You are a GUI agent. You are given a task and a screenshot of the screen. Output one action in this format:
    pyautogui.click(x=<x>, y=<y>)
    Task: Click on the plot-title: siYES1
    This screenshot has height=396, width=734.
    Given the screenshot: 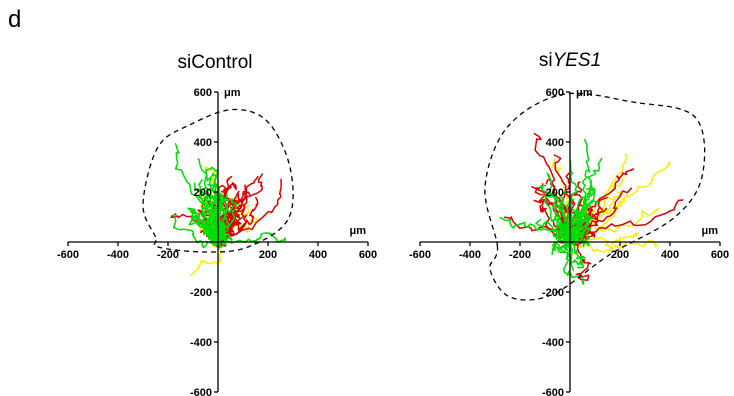 What is the action you would take?
    pyautogui.click(x=570, y=60)
    